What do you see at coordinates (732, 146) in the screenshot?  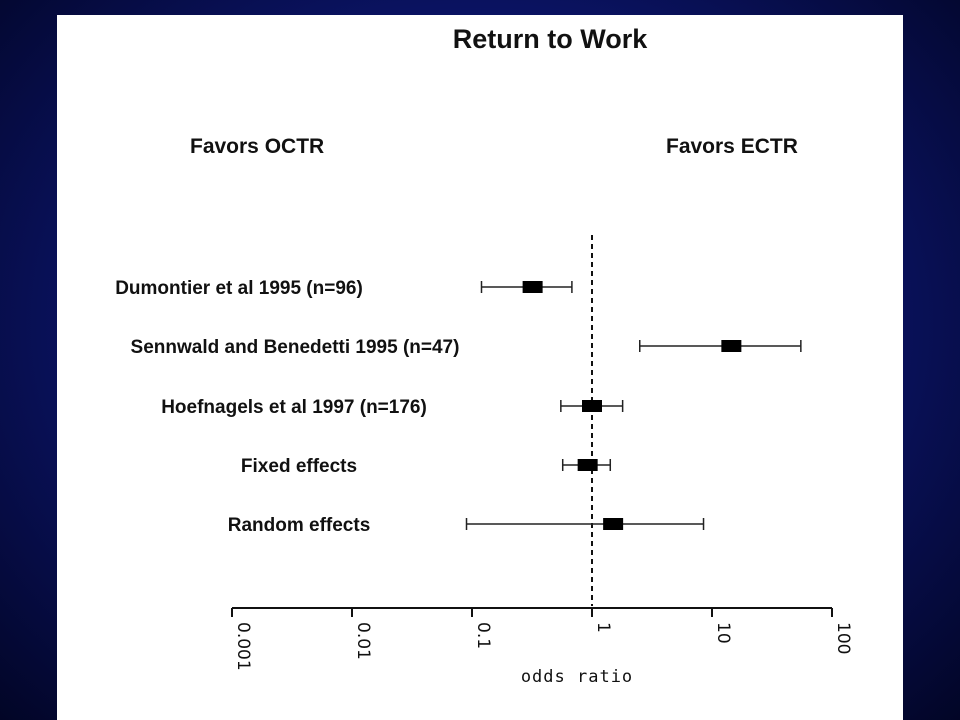 I see `favors-right-label: Favors ECTR` at bounding box center [732, 146].